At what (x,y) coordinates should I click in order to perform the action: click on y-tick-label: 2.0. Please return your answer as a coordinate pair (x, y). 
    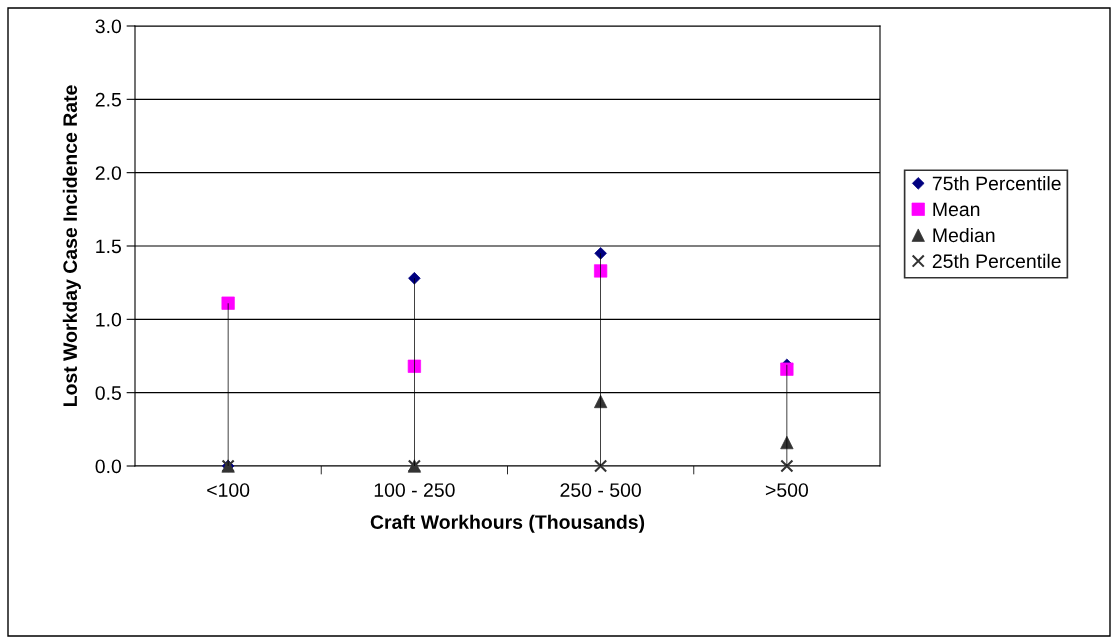
    Looking at the image, I should click on (108, 173).